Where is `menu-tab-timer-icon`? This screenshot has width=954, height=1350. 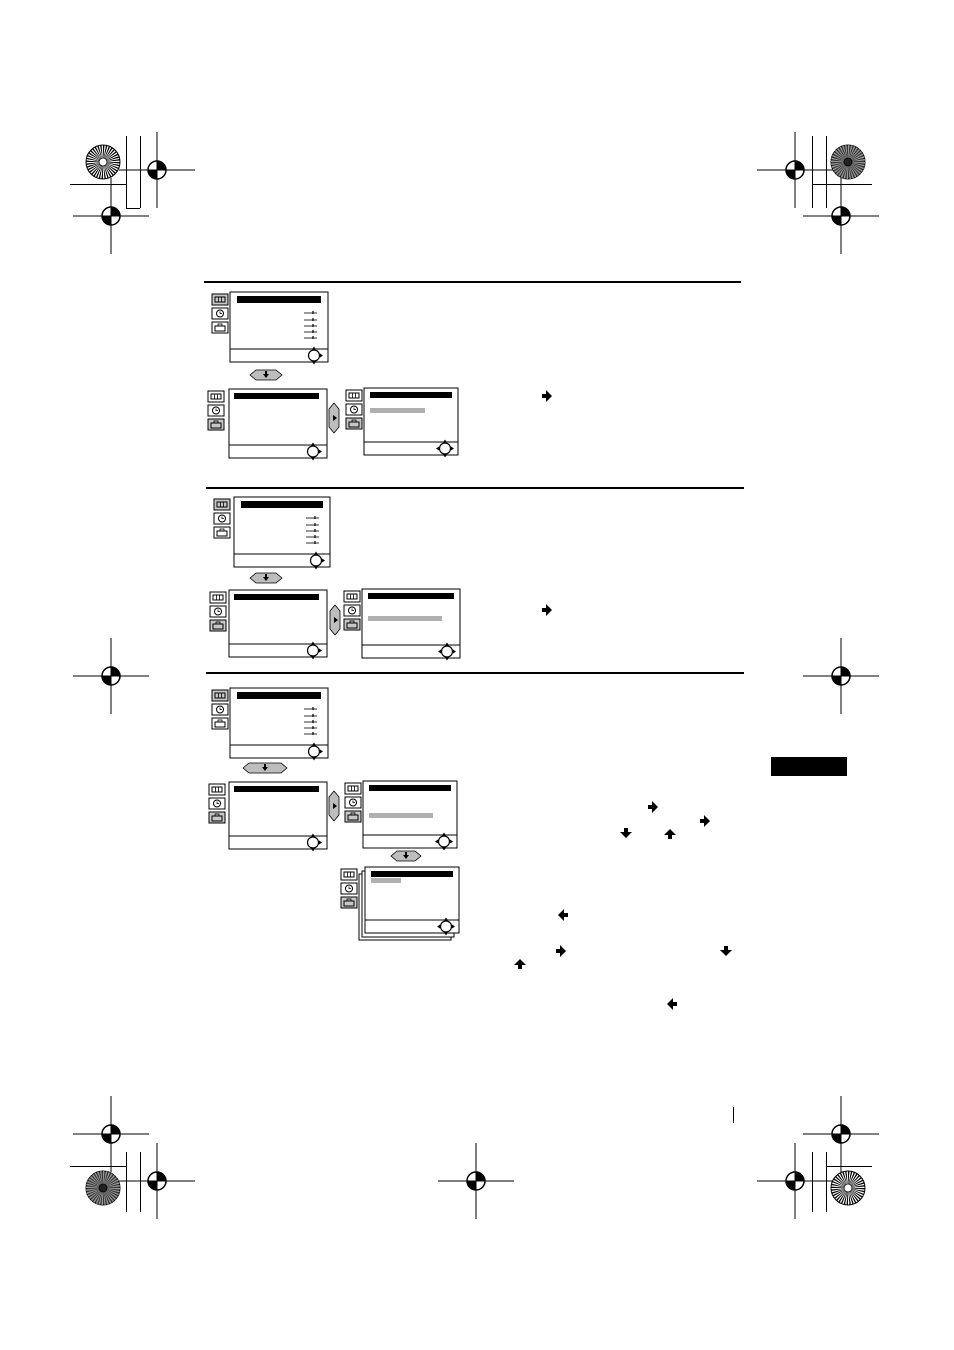 menu-tab-timer-icon is located at coordinates (222, 518).